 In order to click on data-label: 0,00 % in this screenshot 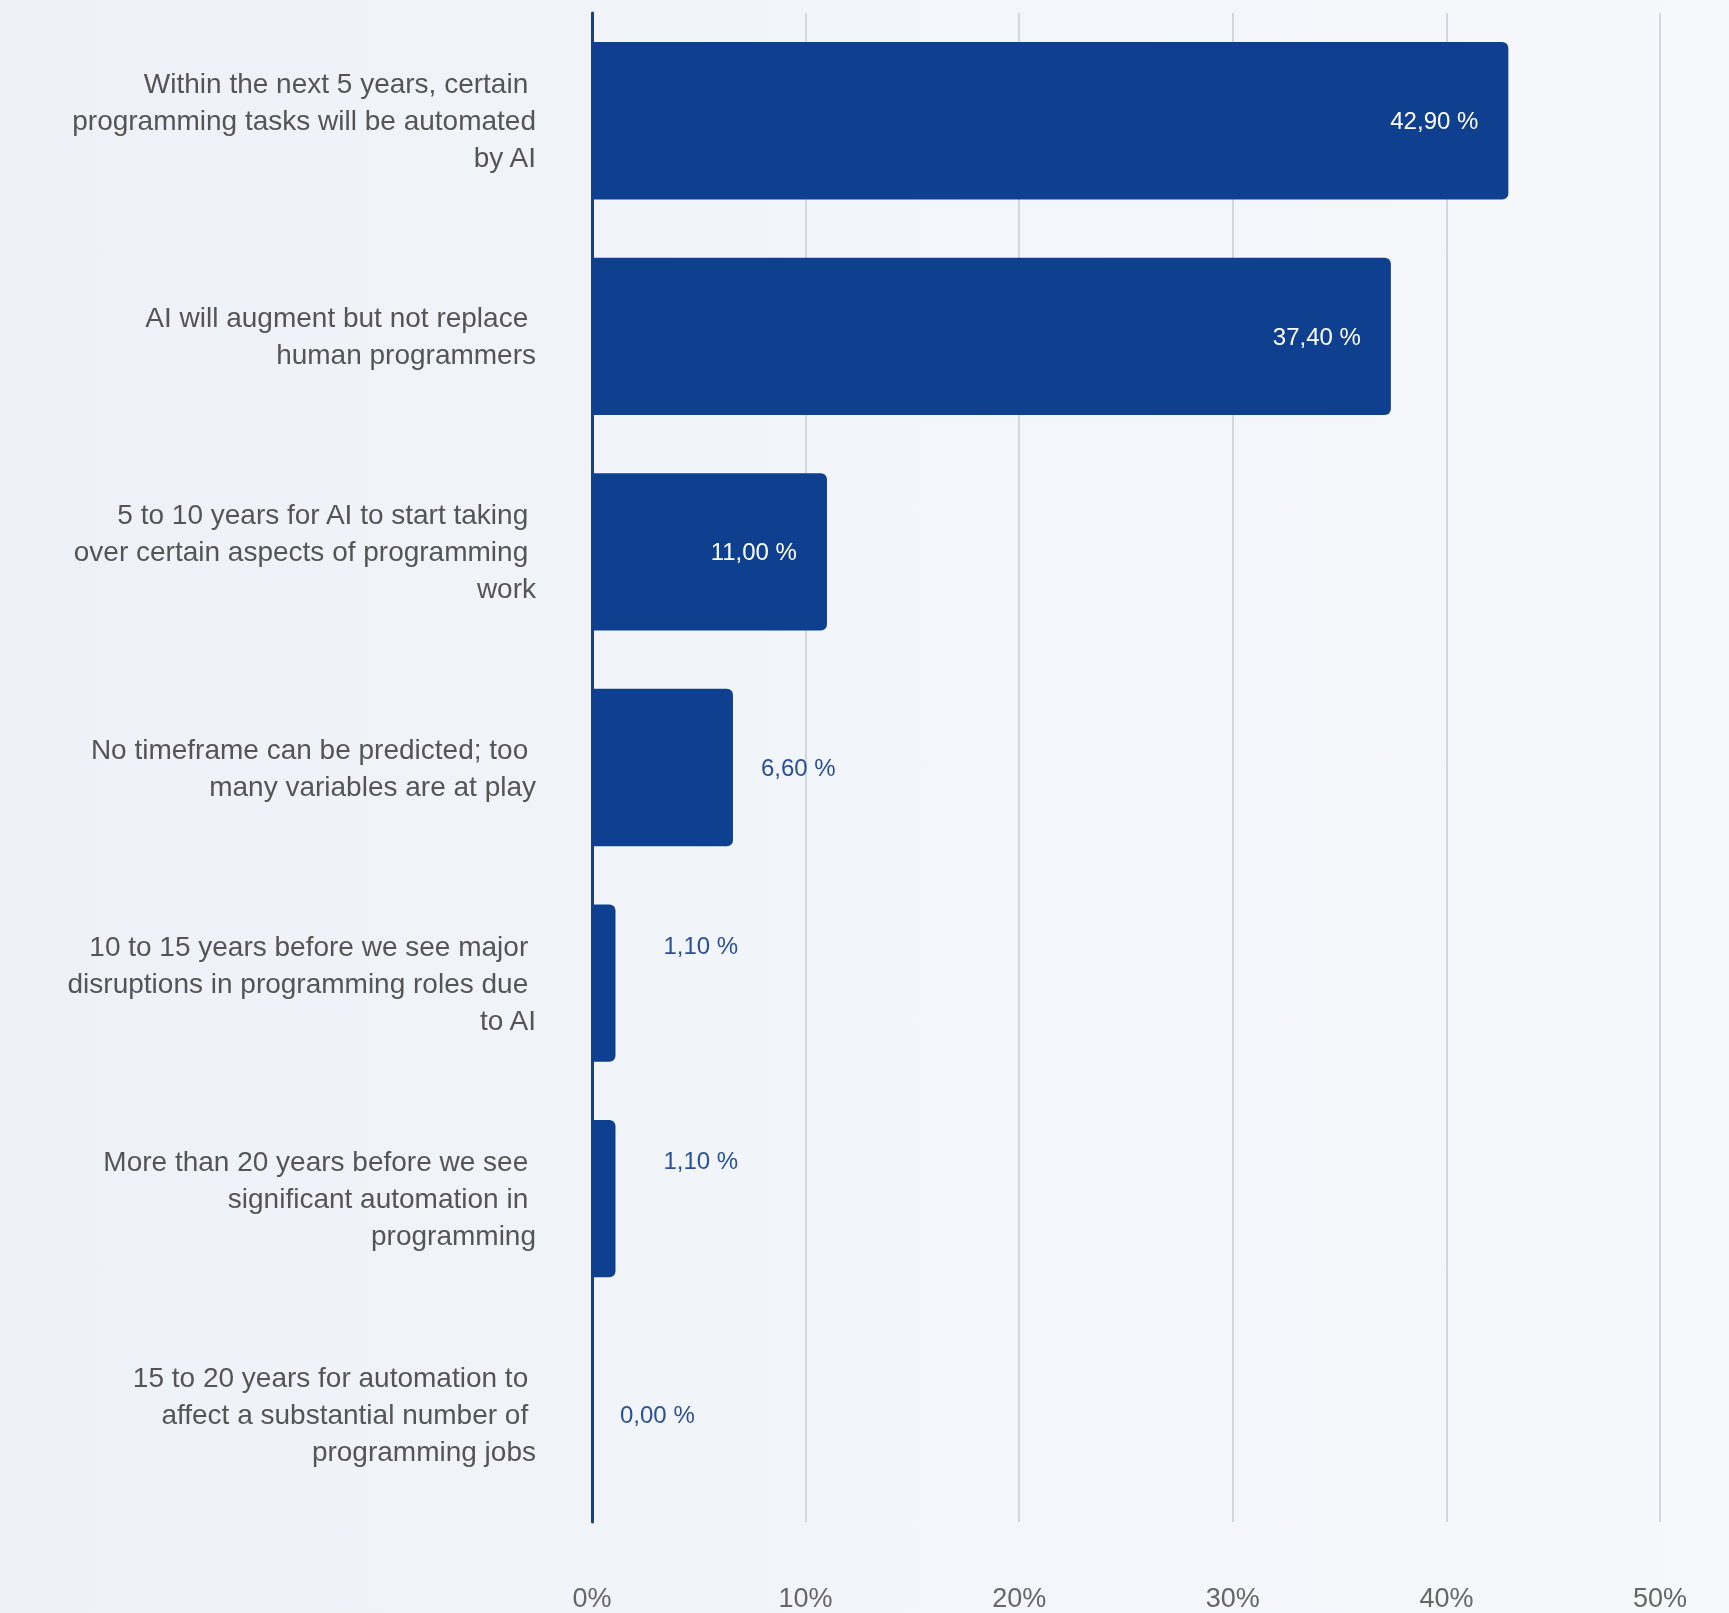, I will do `click(657, 1414)`.